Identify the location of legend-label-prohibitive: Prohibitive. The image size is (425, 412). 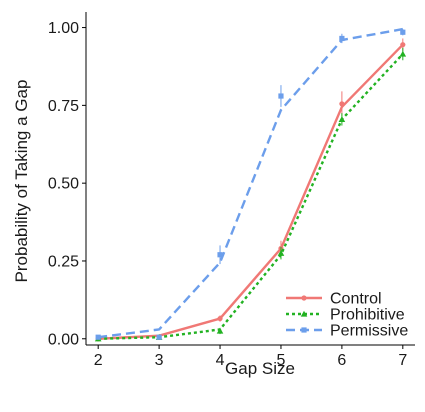
(367, 315).